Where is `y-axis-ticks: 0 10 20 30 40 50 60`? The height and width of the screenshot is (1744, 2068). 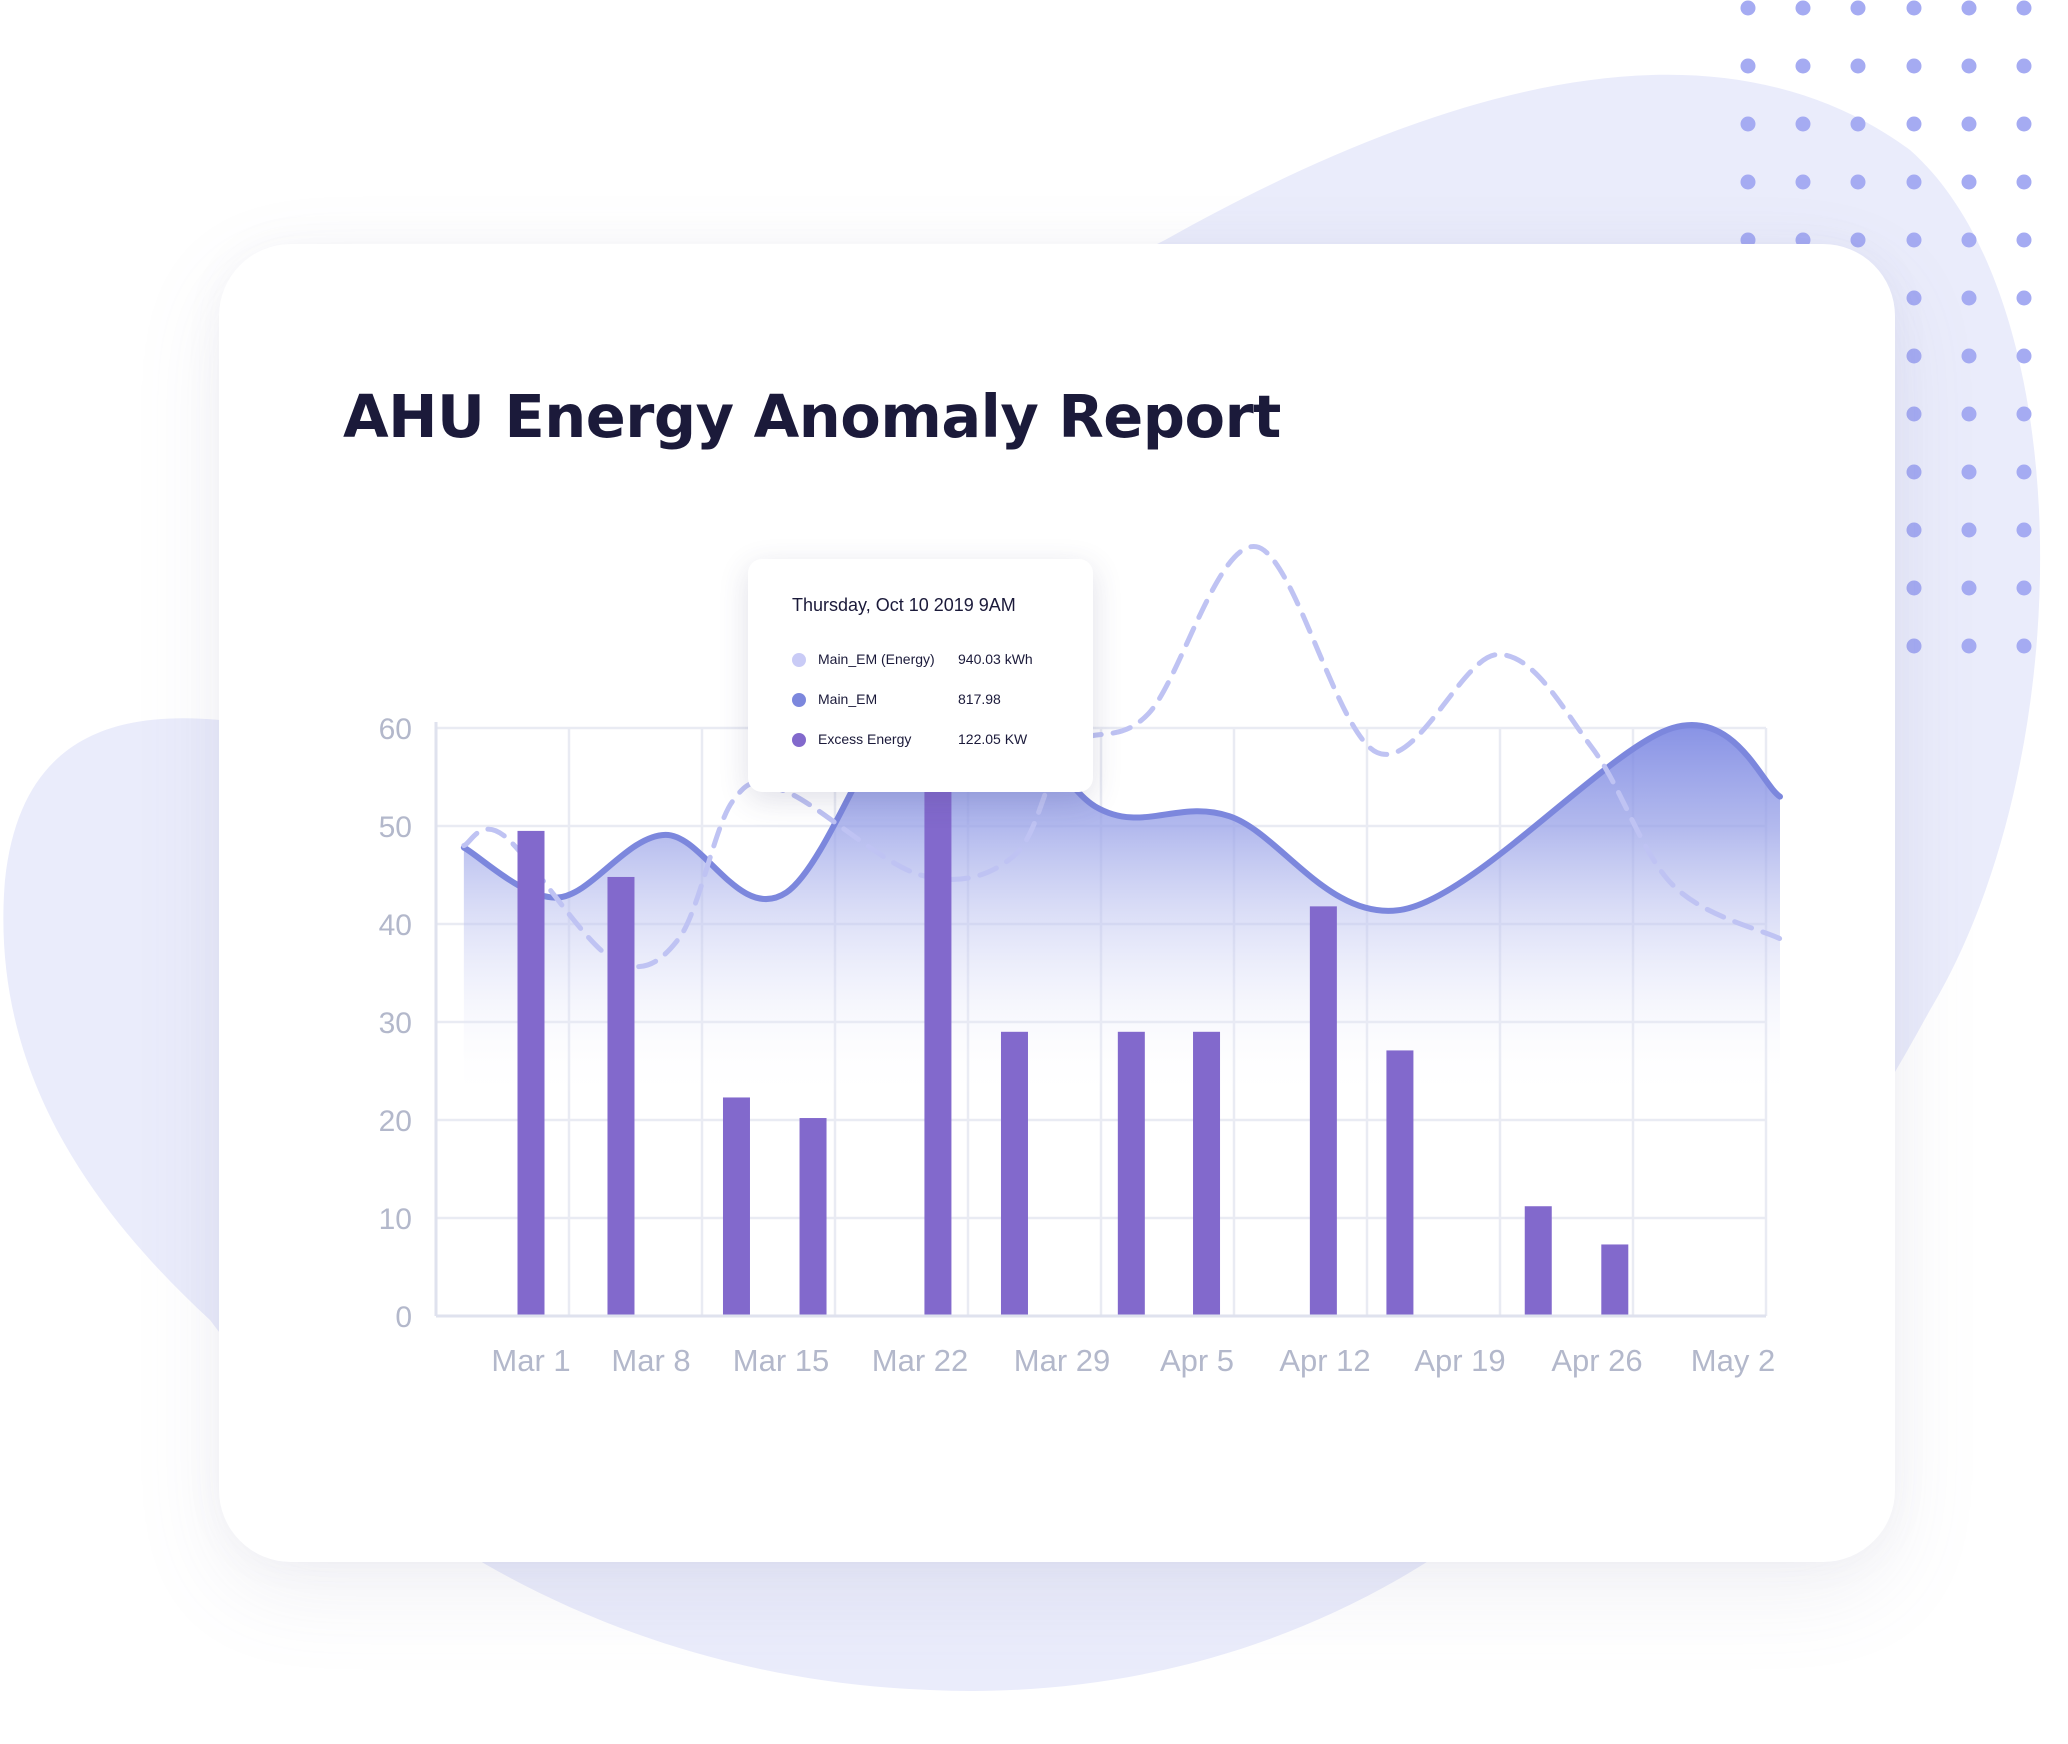
y-axis-ticks: 0 10 20 30 40 50 60 is located at coordinates (395, 1023).